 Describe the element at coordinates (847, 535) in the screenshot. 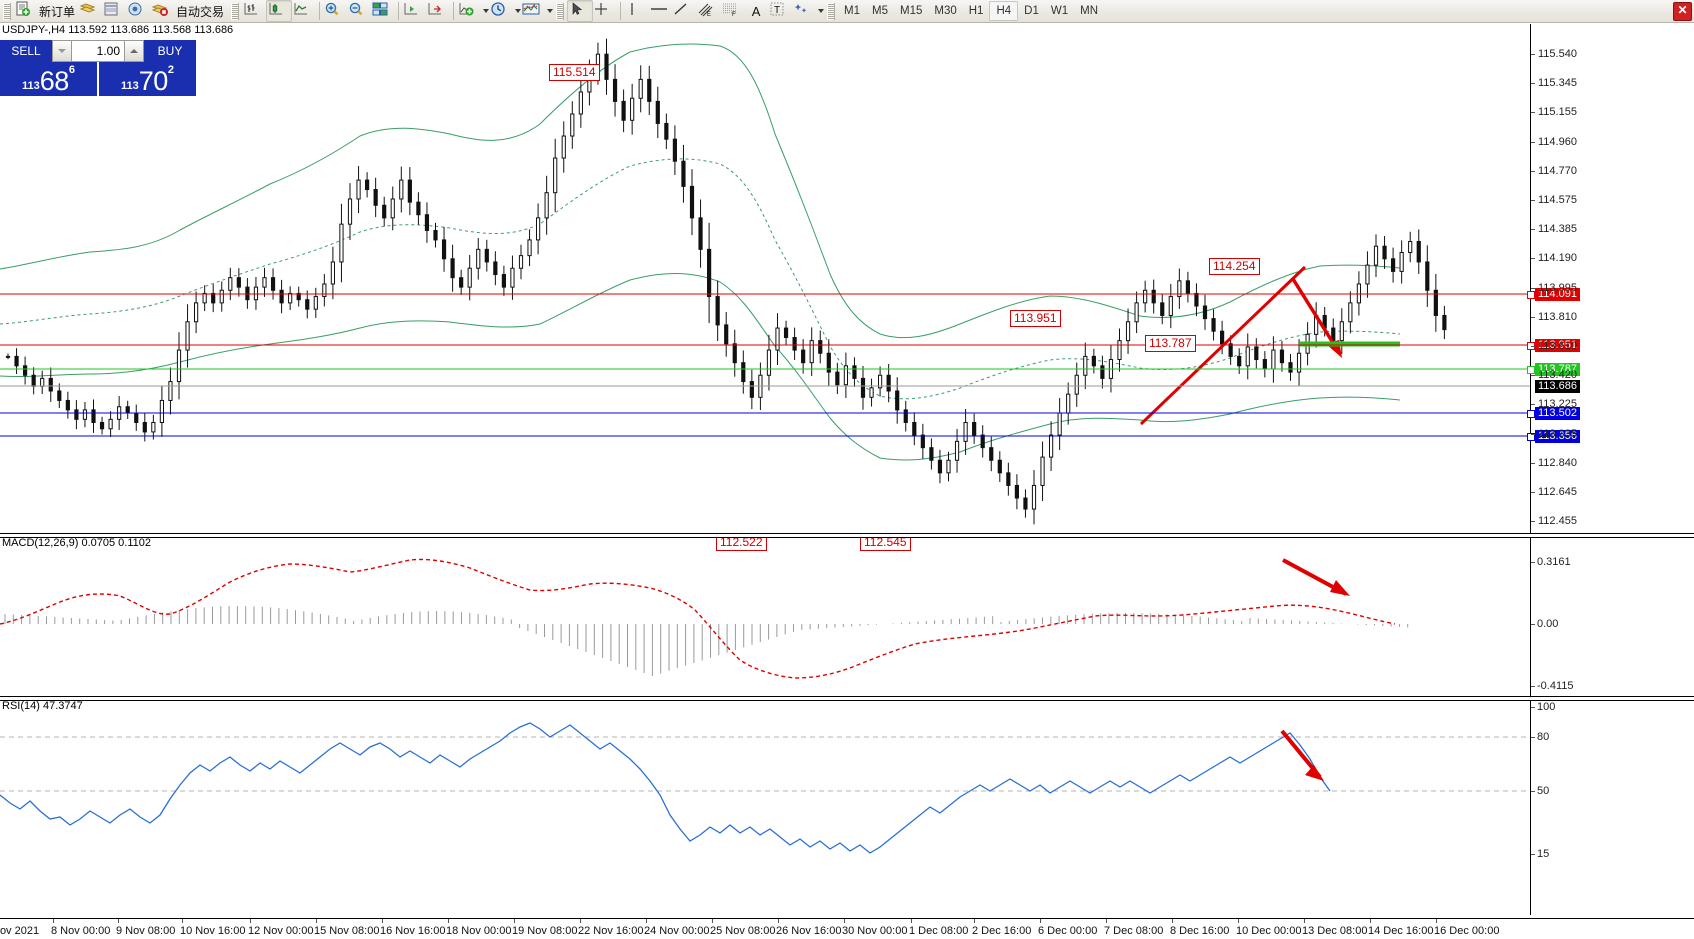

I see `pane-separator-macd` at that location.